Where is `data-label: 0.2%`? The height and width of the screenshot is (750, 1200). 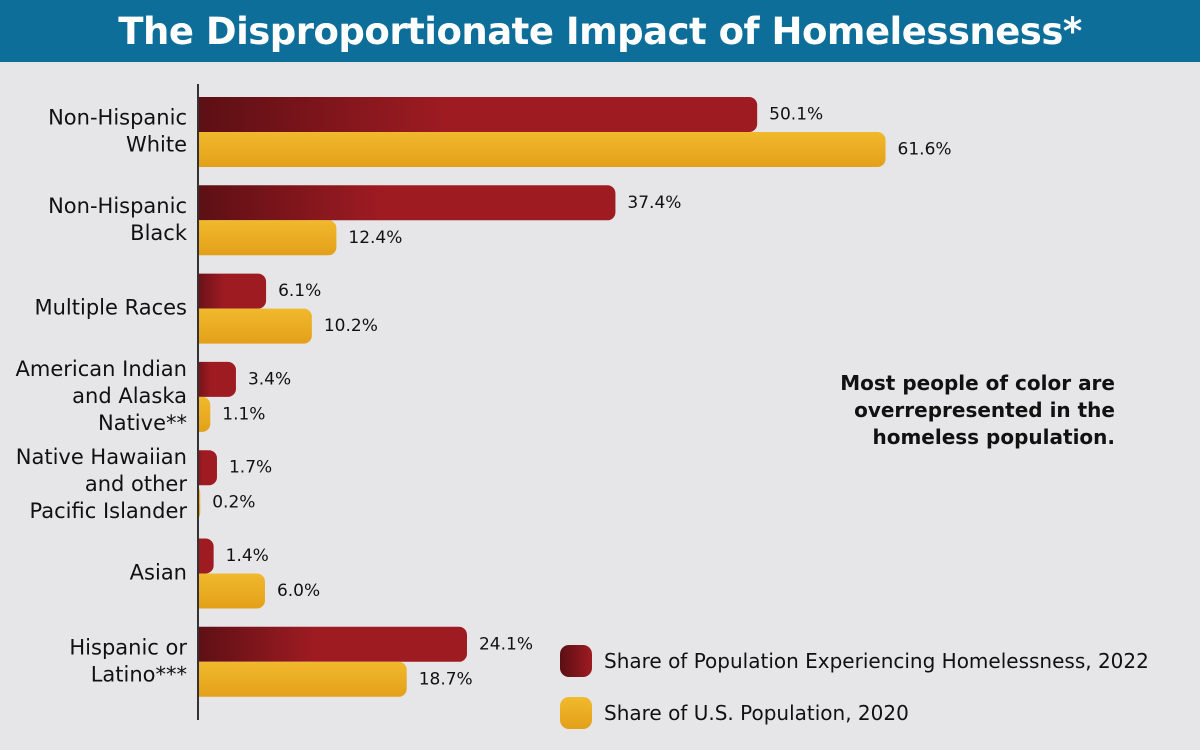
data-label: 0.2% is located at coordinates (233, 503).